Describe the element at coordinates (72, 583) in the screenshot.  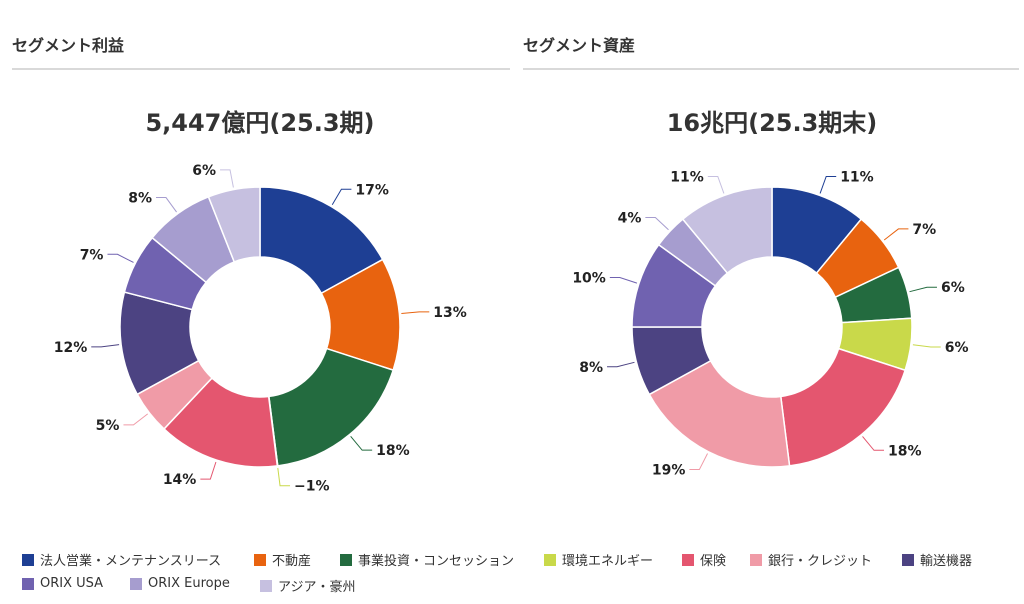
I see `legend-label-orix-usa: ORIX USA` at that location.